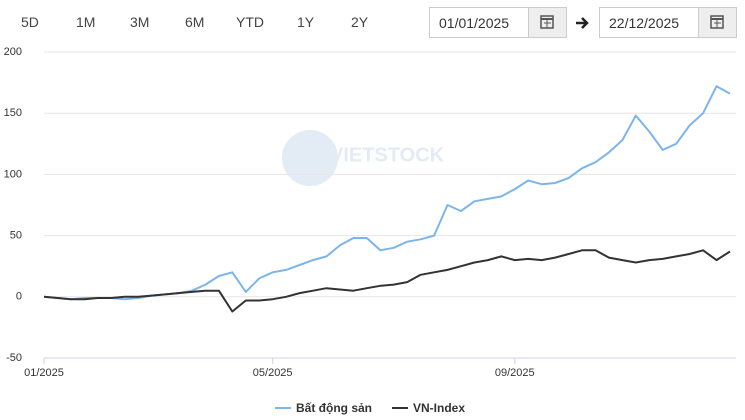 The height and width of the screenshot is (420, 745). What do you see at coordinates (387, 155) in the screenshot?
I see `watermark: VIETSTOCK` at bounding box center [387, 155].